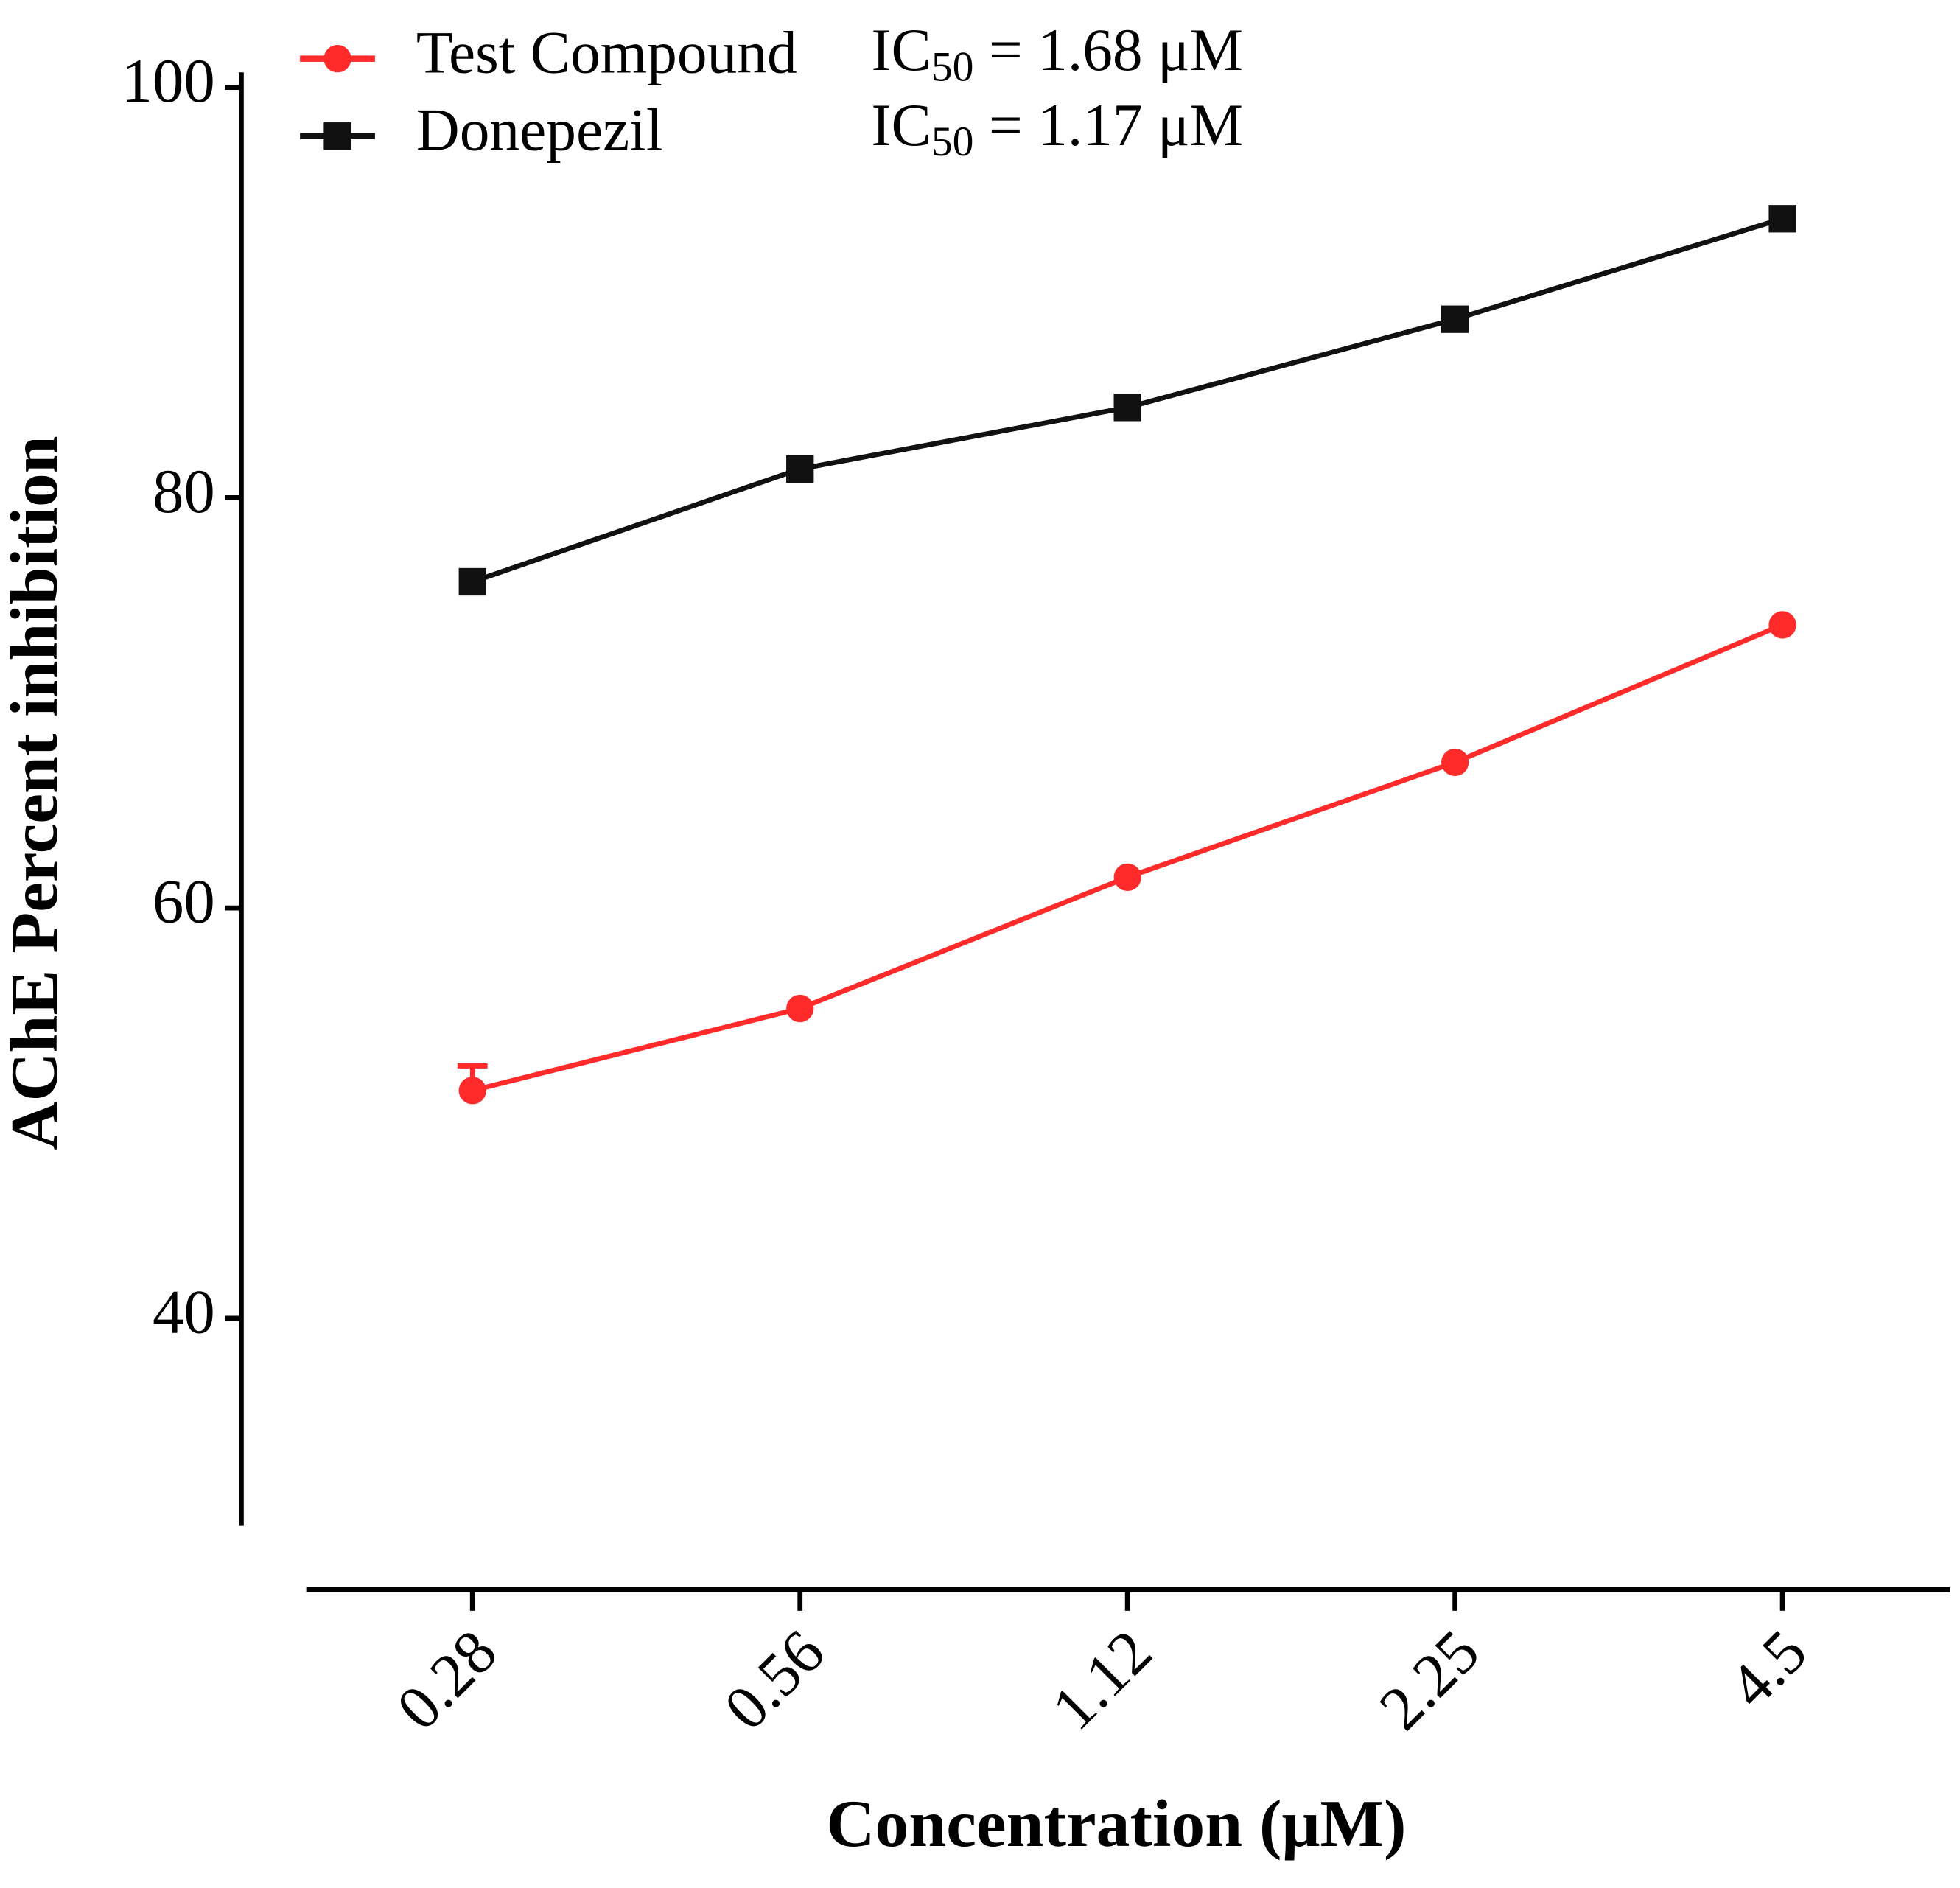 The height and width of the screenshot is (1888, 1960). What do you see at coordinates (1429, 1680) in the screenshot?
I see `x-tick-label: 2.25` at bounding box center [1429, 1680].